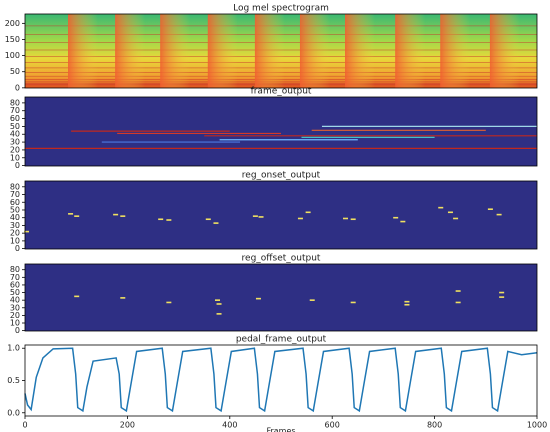  I want to click on pedal-line, so click(281, 380).